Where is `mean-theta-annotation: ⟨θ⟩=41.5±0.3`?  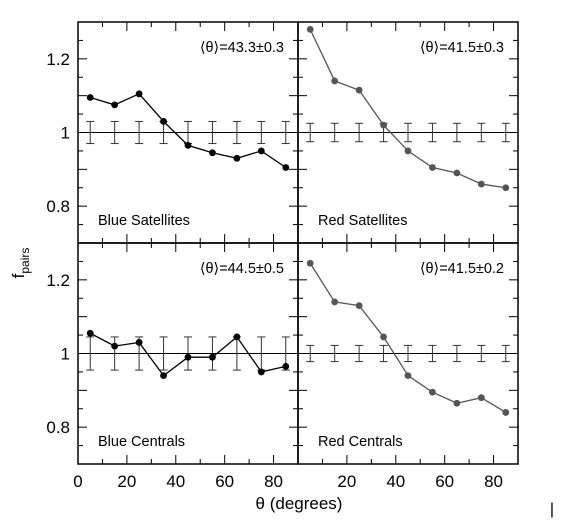 mean-theta-annotation: ⟨θ⟩=41.5±0.3 is located at coordinates (462, 48).